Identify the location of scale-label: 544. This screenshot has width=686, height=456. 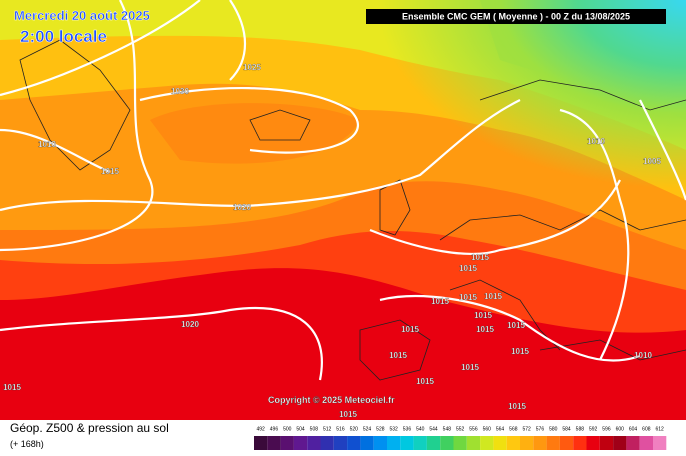
(433, 429).